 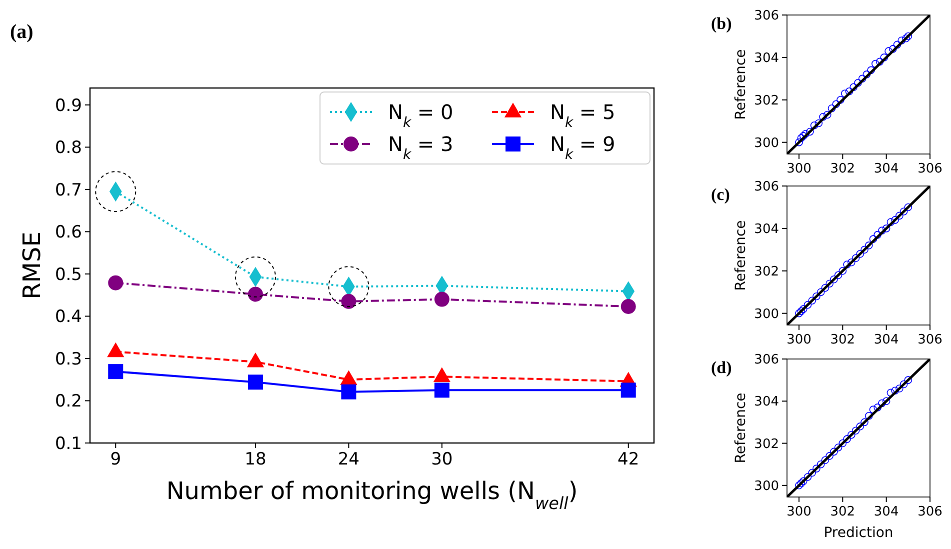 What do you see at coordinates (68, 190) in the screenshot?
I see `y-tick-label: 0.7` at bounding box center [68, 190].